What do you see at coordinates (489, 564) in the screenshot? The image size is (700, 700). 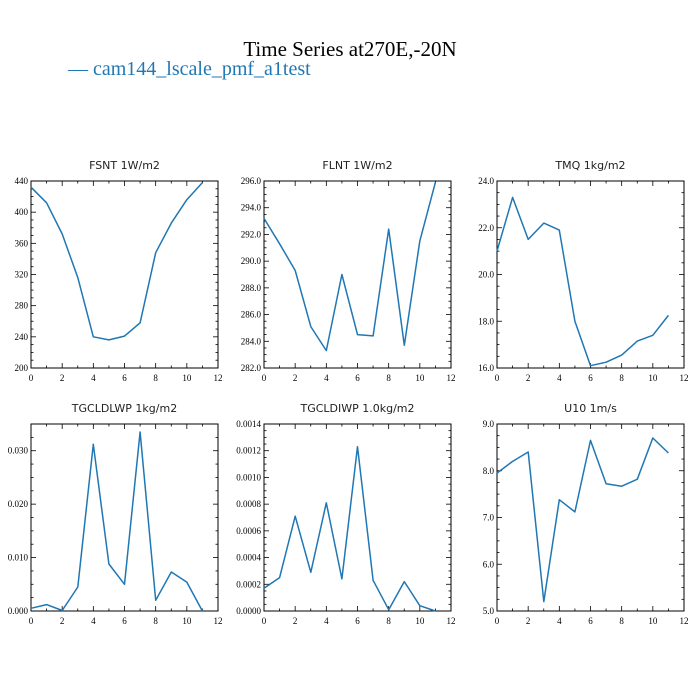 I see `y-tick-label: 6.0` at bounding box center [489, 564].